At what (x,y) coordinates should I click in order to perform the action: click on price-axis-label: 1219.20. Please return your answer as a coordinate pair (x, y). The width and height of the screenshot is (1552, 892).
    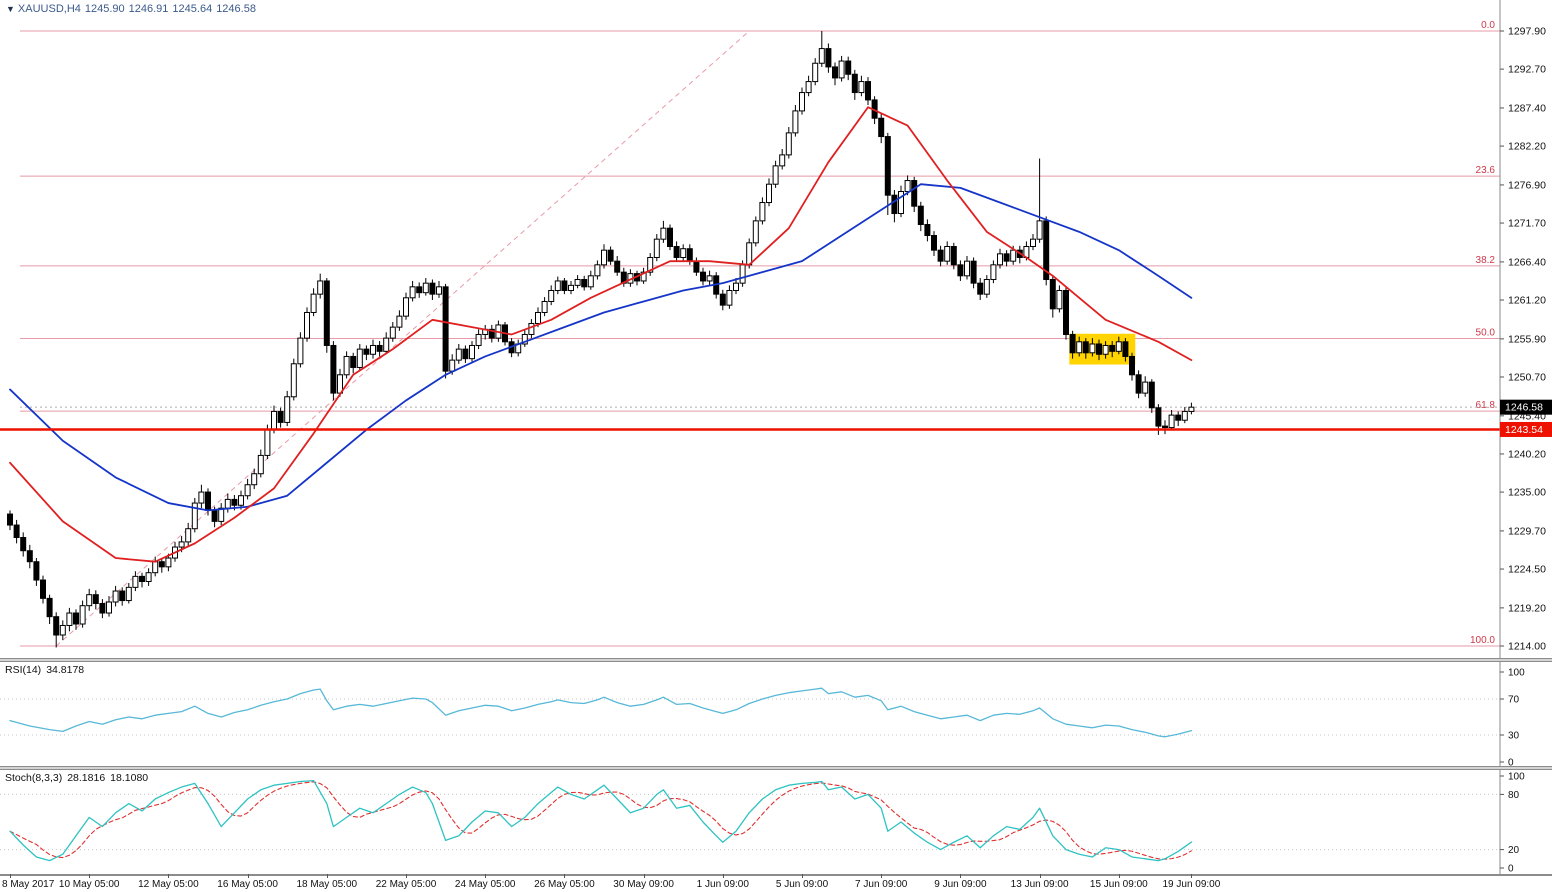
    Looking at the image, I should click on (1527, 608).